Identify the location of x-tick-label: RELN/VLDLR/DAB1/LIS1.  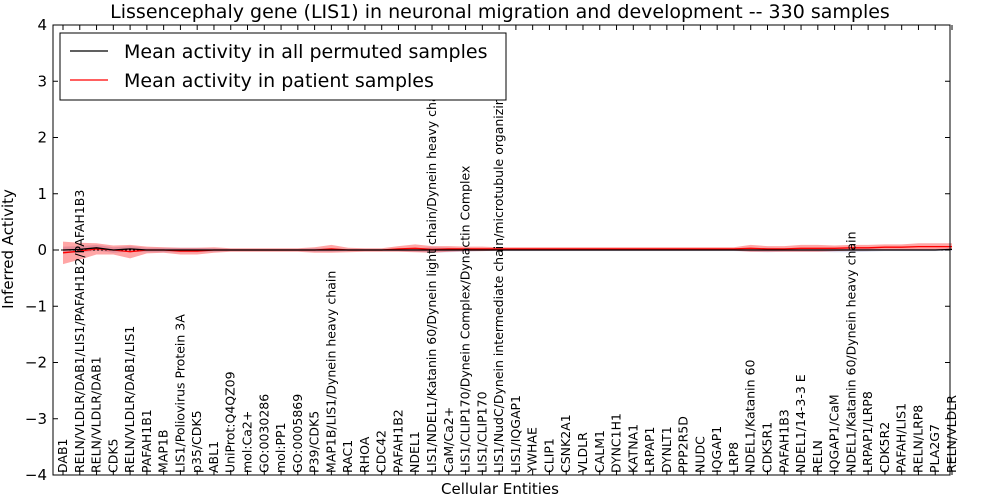
(129, 399).